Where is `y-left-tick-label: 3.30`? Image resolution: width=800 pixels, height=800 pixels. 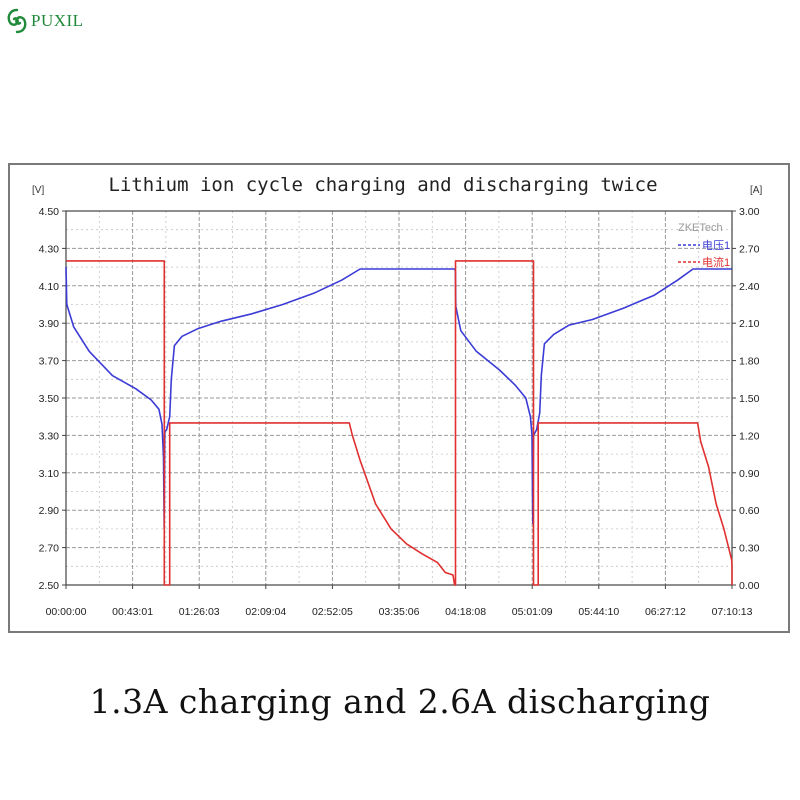
y-left-tick-label: 3.30 is located at coordinates (49, 436).